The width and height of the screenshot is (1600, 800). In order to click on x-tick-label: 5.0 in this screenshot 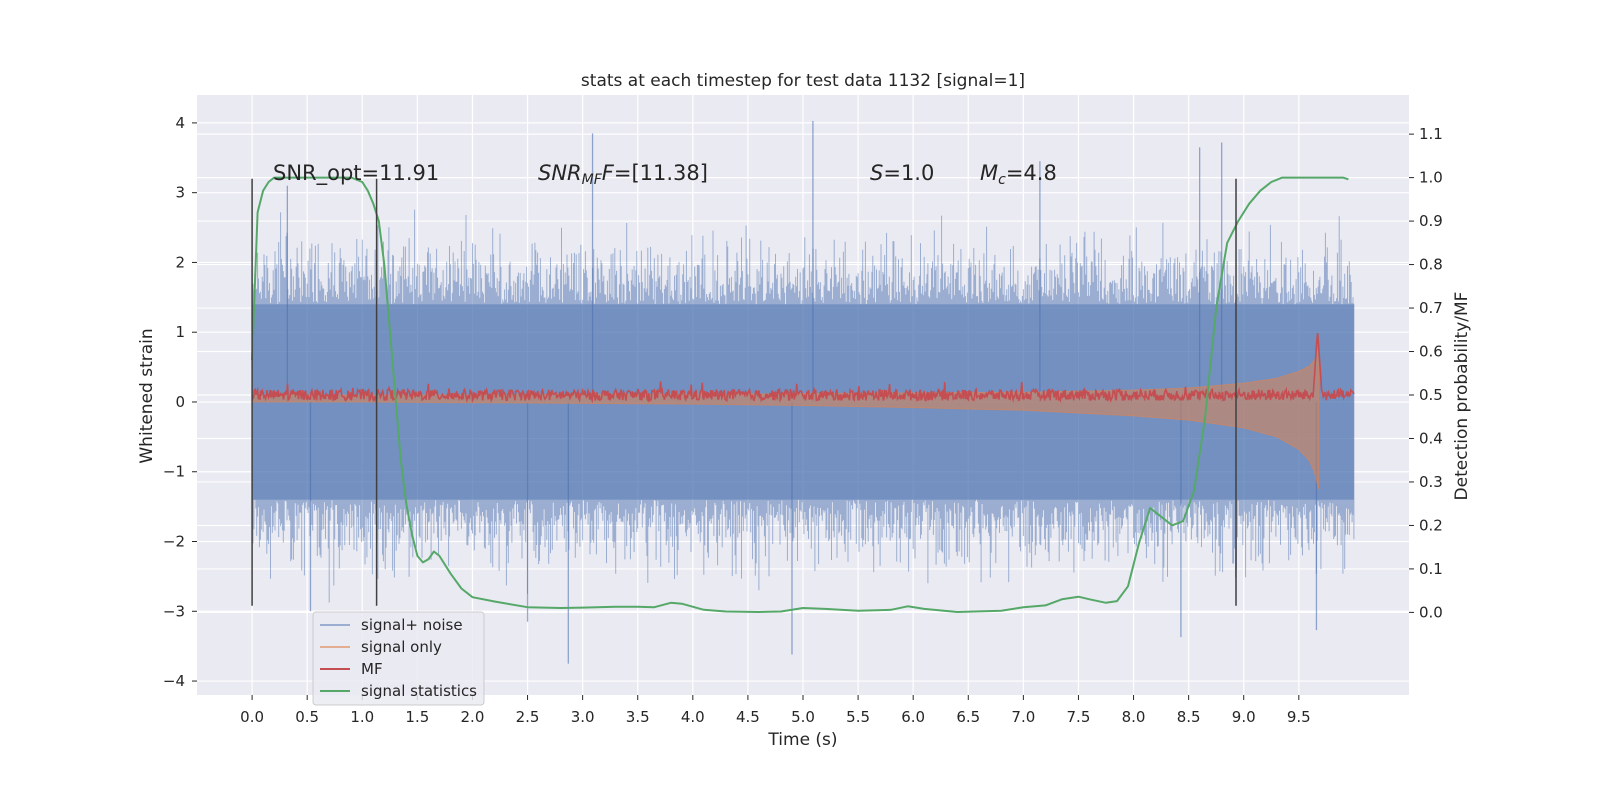, I will do `click(803, 717)`.